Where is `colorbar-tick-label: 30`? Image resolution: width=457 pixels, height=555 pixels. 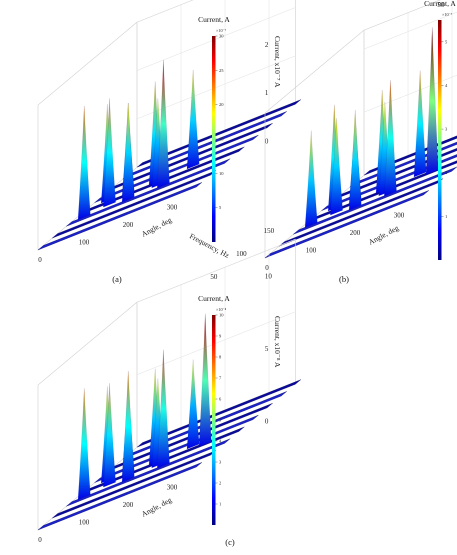 colorbar-tick-label: 30 is located at coordinates (221, 36).